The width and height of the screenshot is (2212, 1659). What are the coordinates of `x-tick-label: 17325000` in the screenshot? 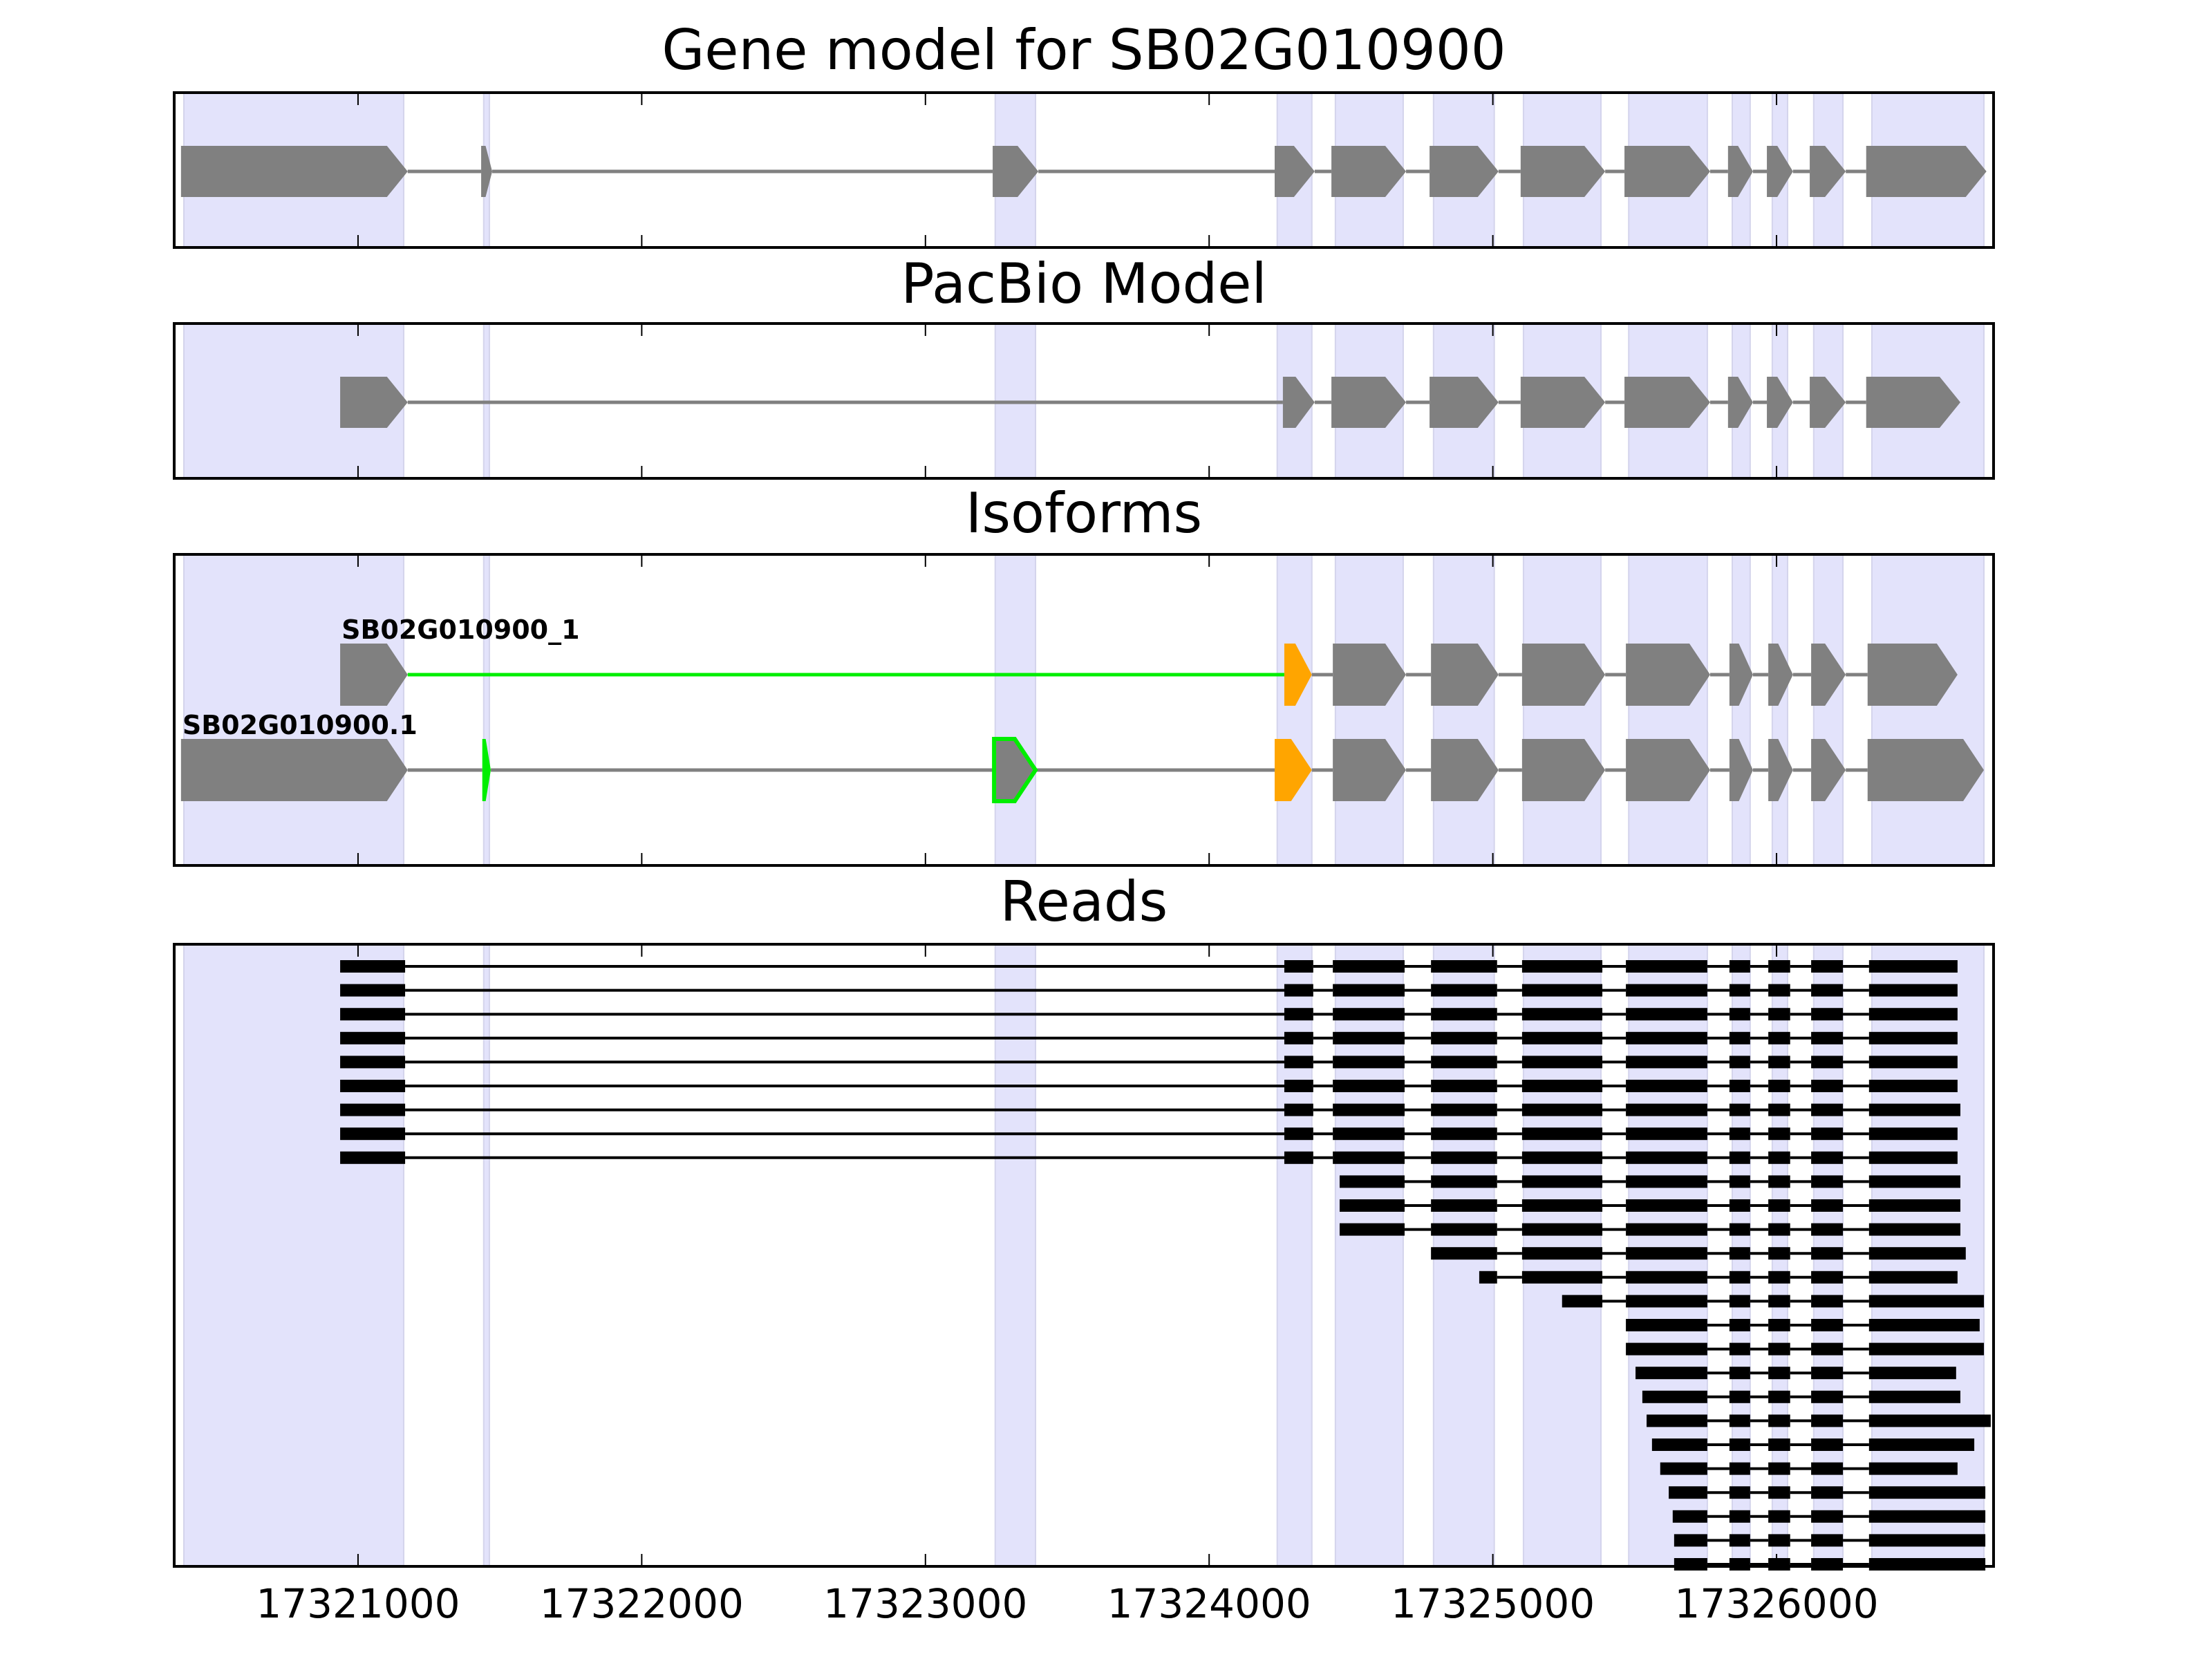 It's located at (1493, 1604).